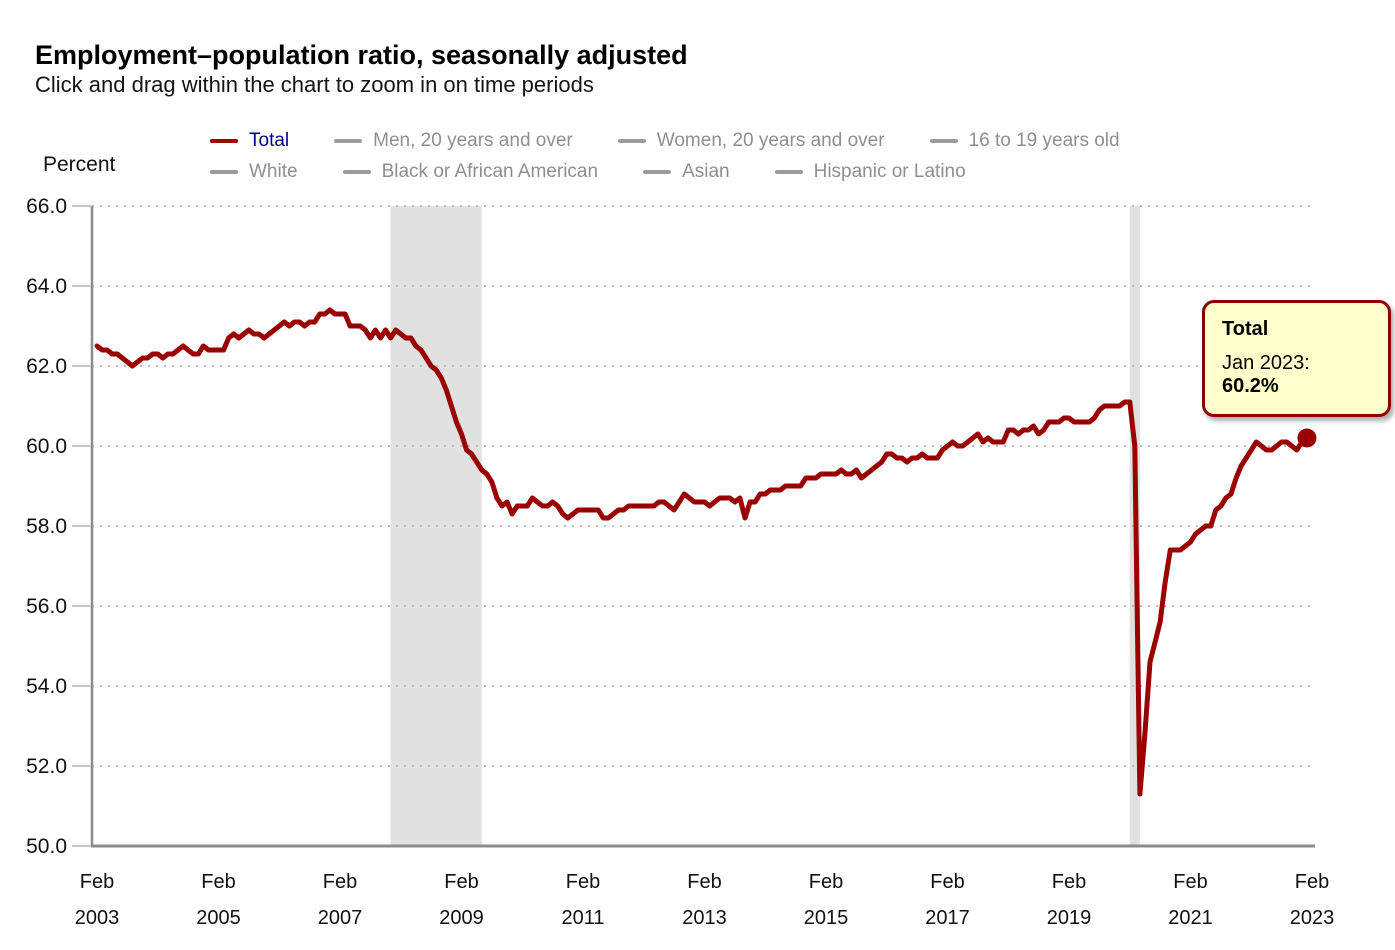 The height and width of the screenshot is (950, 1395). I want to click on tooltip: Total Jan 2023: 60.2%, so click(1296, 358).